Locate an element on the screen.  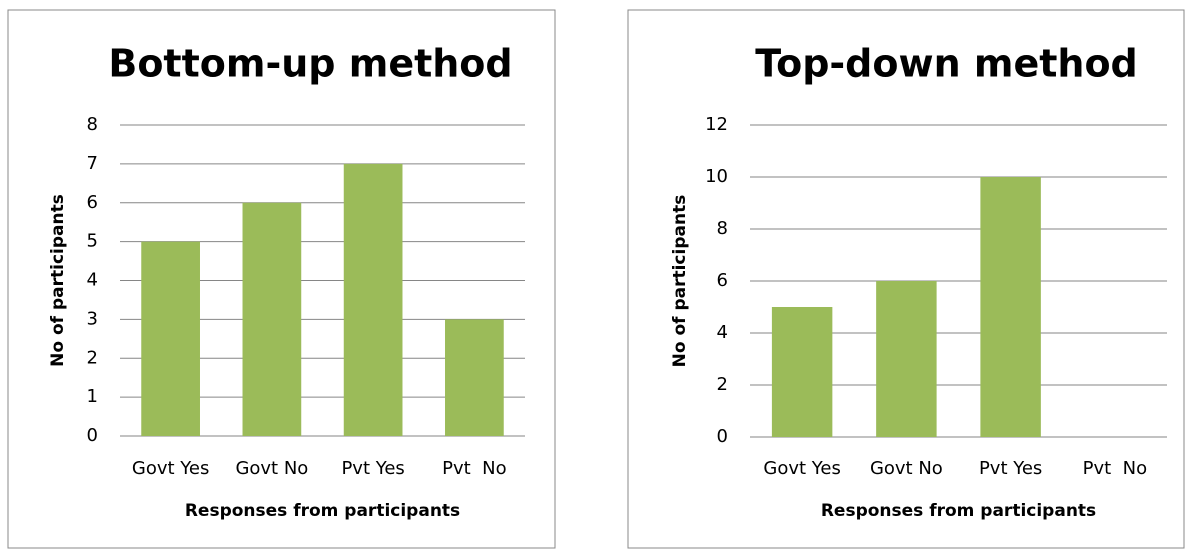
chart-title: Bottom-up method is located at coordinates (310, 64).